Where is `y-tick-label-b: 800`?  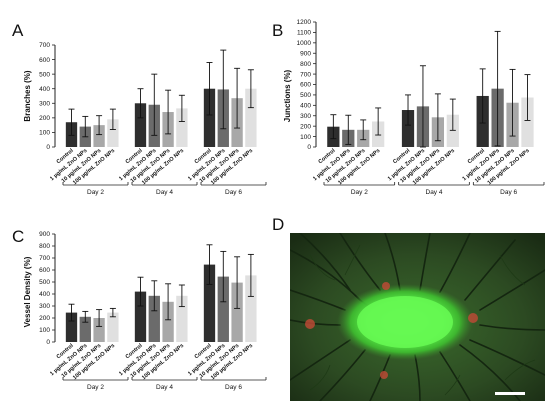
y-tick-label-b: 800 is located at coordinates (305, 64).